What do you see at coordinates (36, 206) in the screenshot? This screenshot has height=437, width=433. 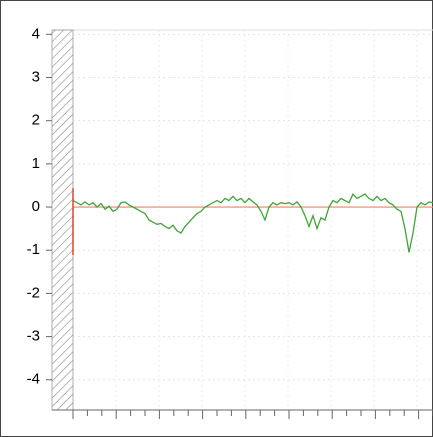 I see `y-tick-label: 0` at bounding box center [36, 206].